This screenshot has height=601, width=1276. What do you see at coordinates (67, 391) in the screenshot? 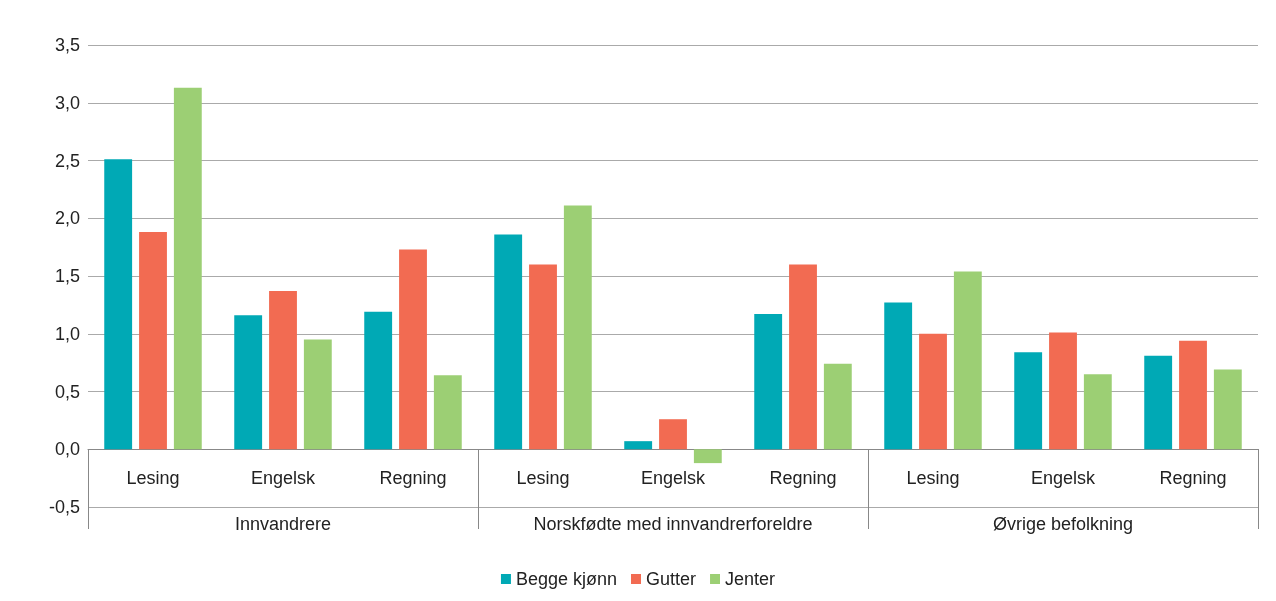
I see `y-tick-label: 0,5` at bounding box center [67, 391].